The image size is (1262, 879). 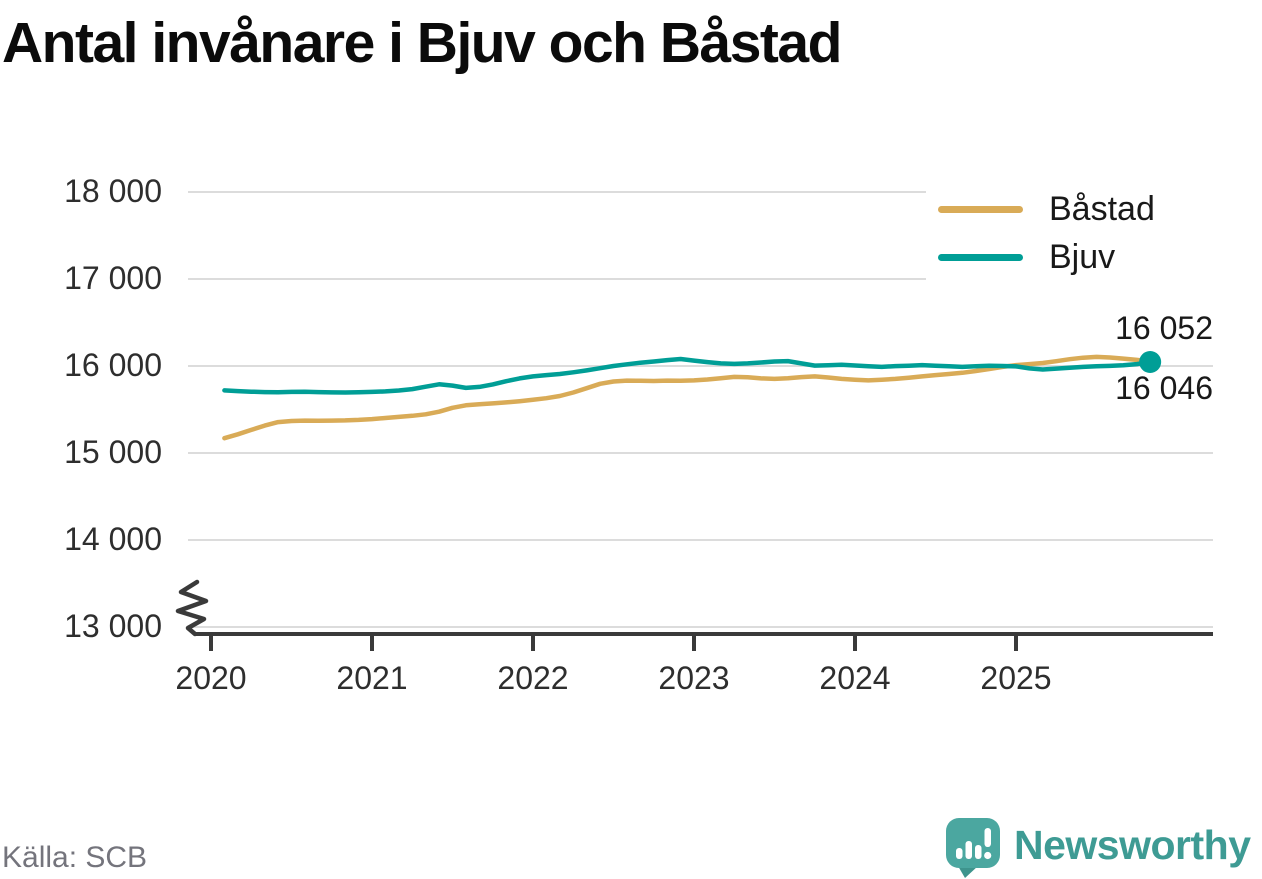 I want to click on x-tick-label: 2025, so click(x=1016, y=678).